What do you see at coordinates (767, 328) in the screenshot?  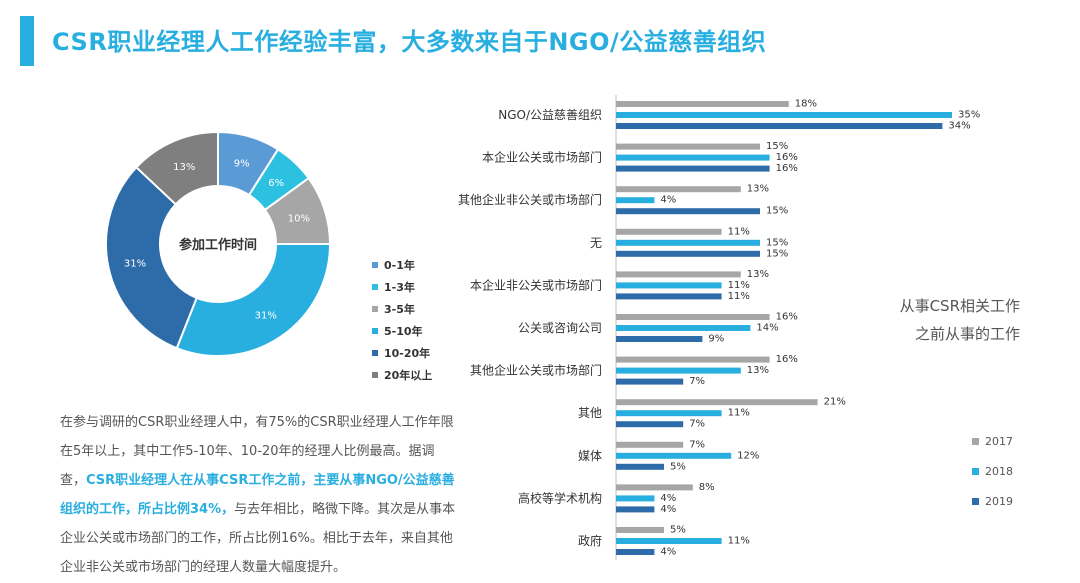 I see `bar-value-label: 14%` at bounding box center [767, 328].